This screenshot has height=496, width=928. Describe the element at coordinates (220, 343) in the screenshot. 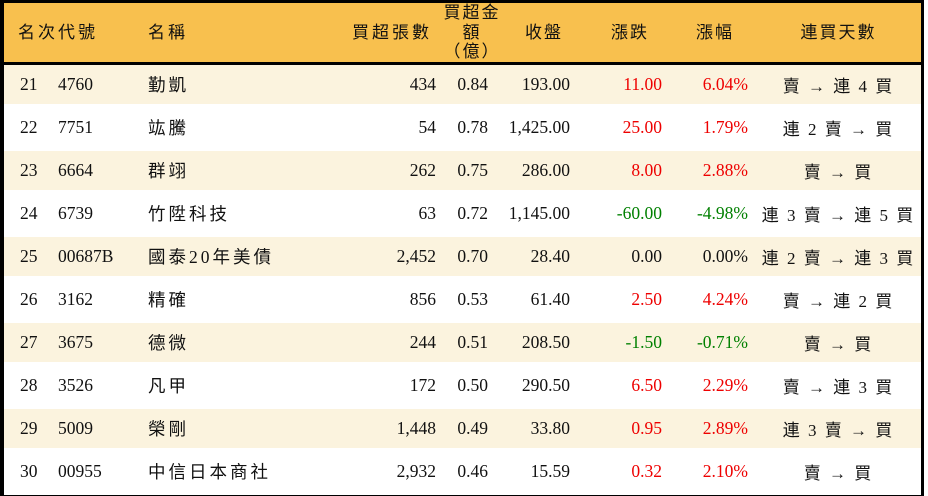

I see `cell-name: 德微` at that location.